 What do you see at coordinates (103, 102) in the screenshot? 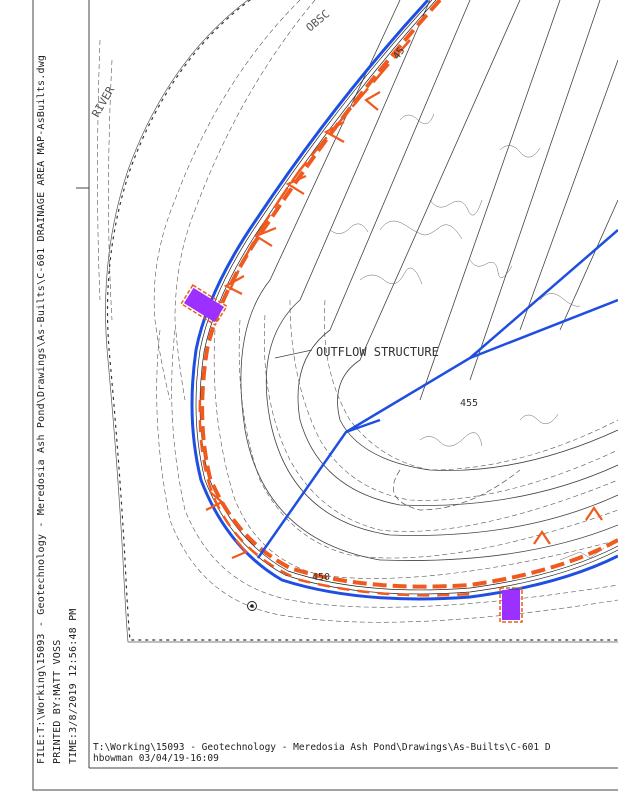
I see `river-label: RIVER` at bounding box center [103, 102].